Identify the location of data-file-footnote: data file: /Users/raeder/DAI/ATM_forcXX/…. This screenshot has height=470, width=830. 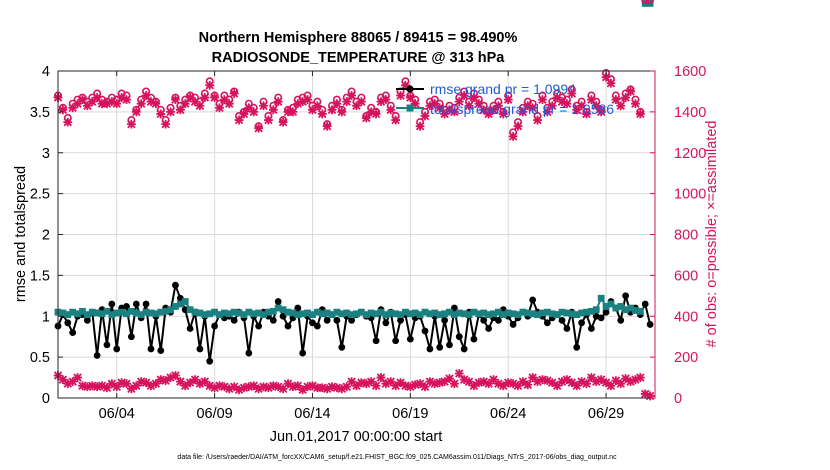
(397, 457).